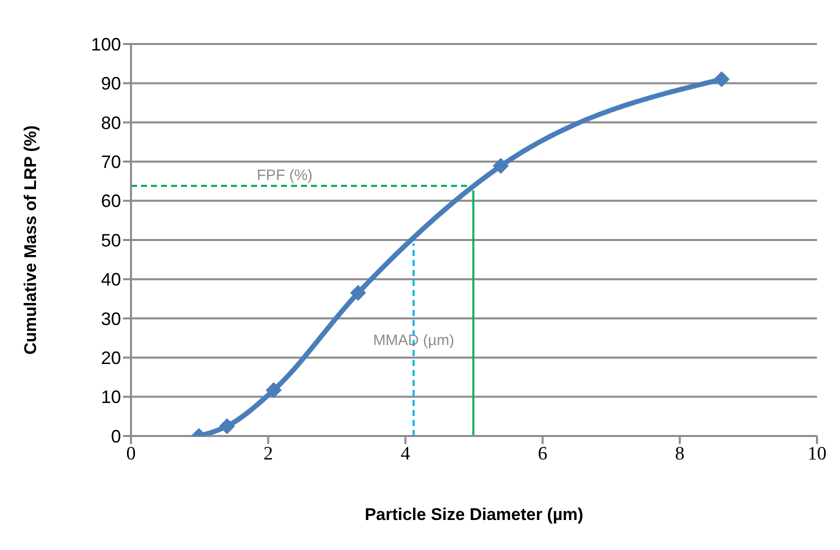 This screenshot has width=840, height=550. What do you see at coordinates (474, 514) in the screenshot?
I see `x-axis-title: Particle Size Diameter (µm)` at bounding box center [474, 514].